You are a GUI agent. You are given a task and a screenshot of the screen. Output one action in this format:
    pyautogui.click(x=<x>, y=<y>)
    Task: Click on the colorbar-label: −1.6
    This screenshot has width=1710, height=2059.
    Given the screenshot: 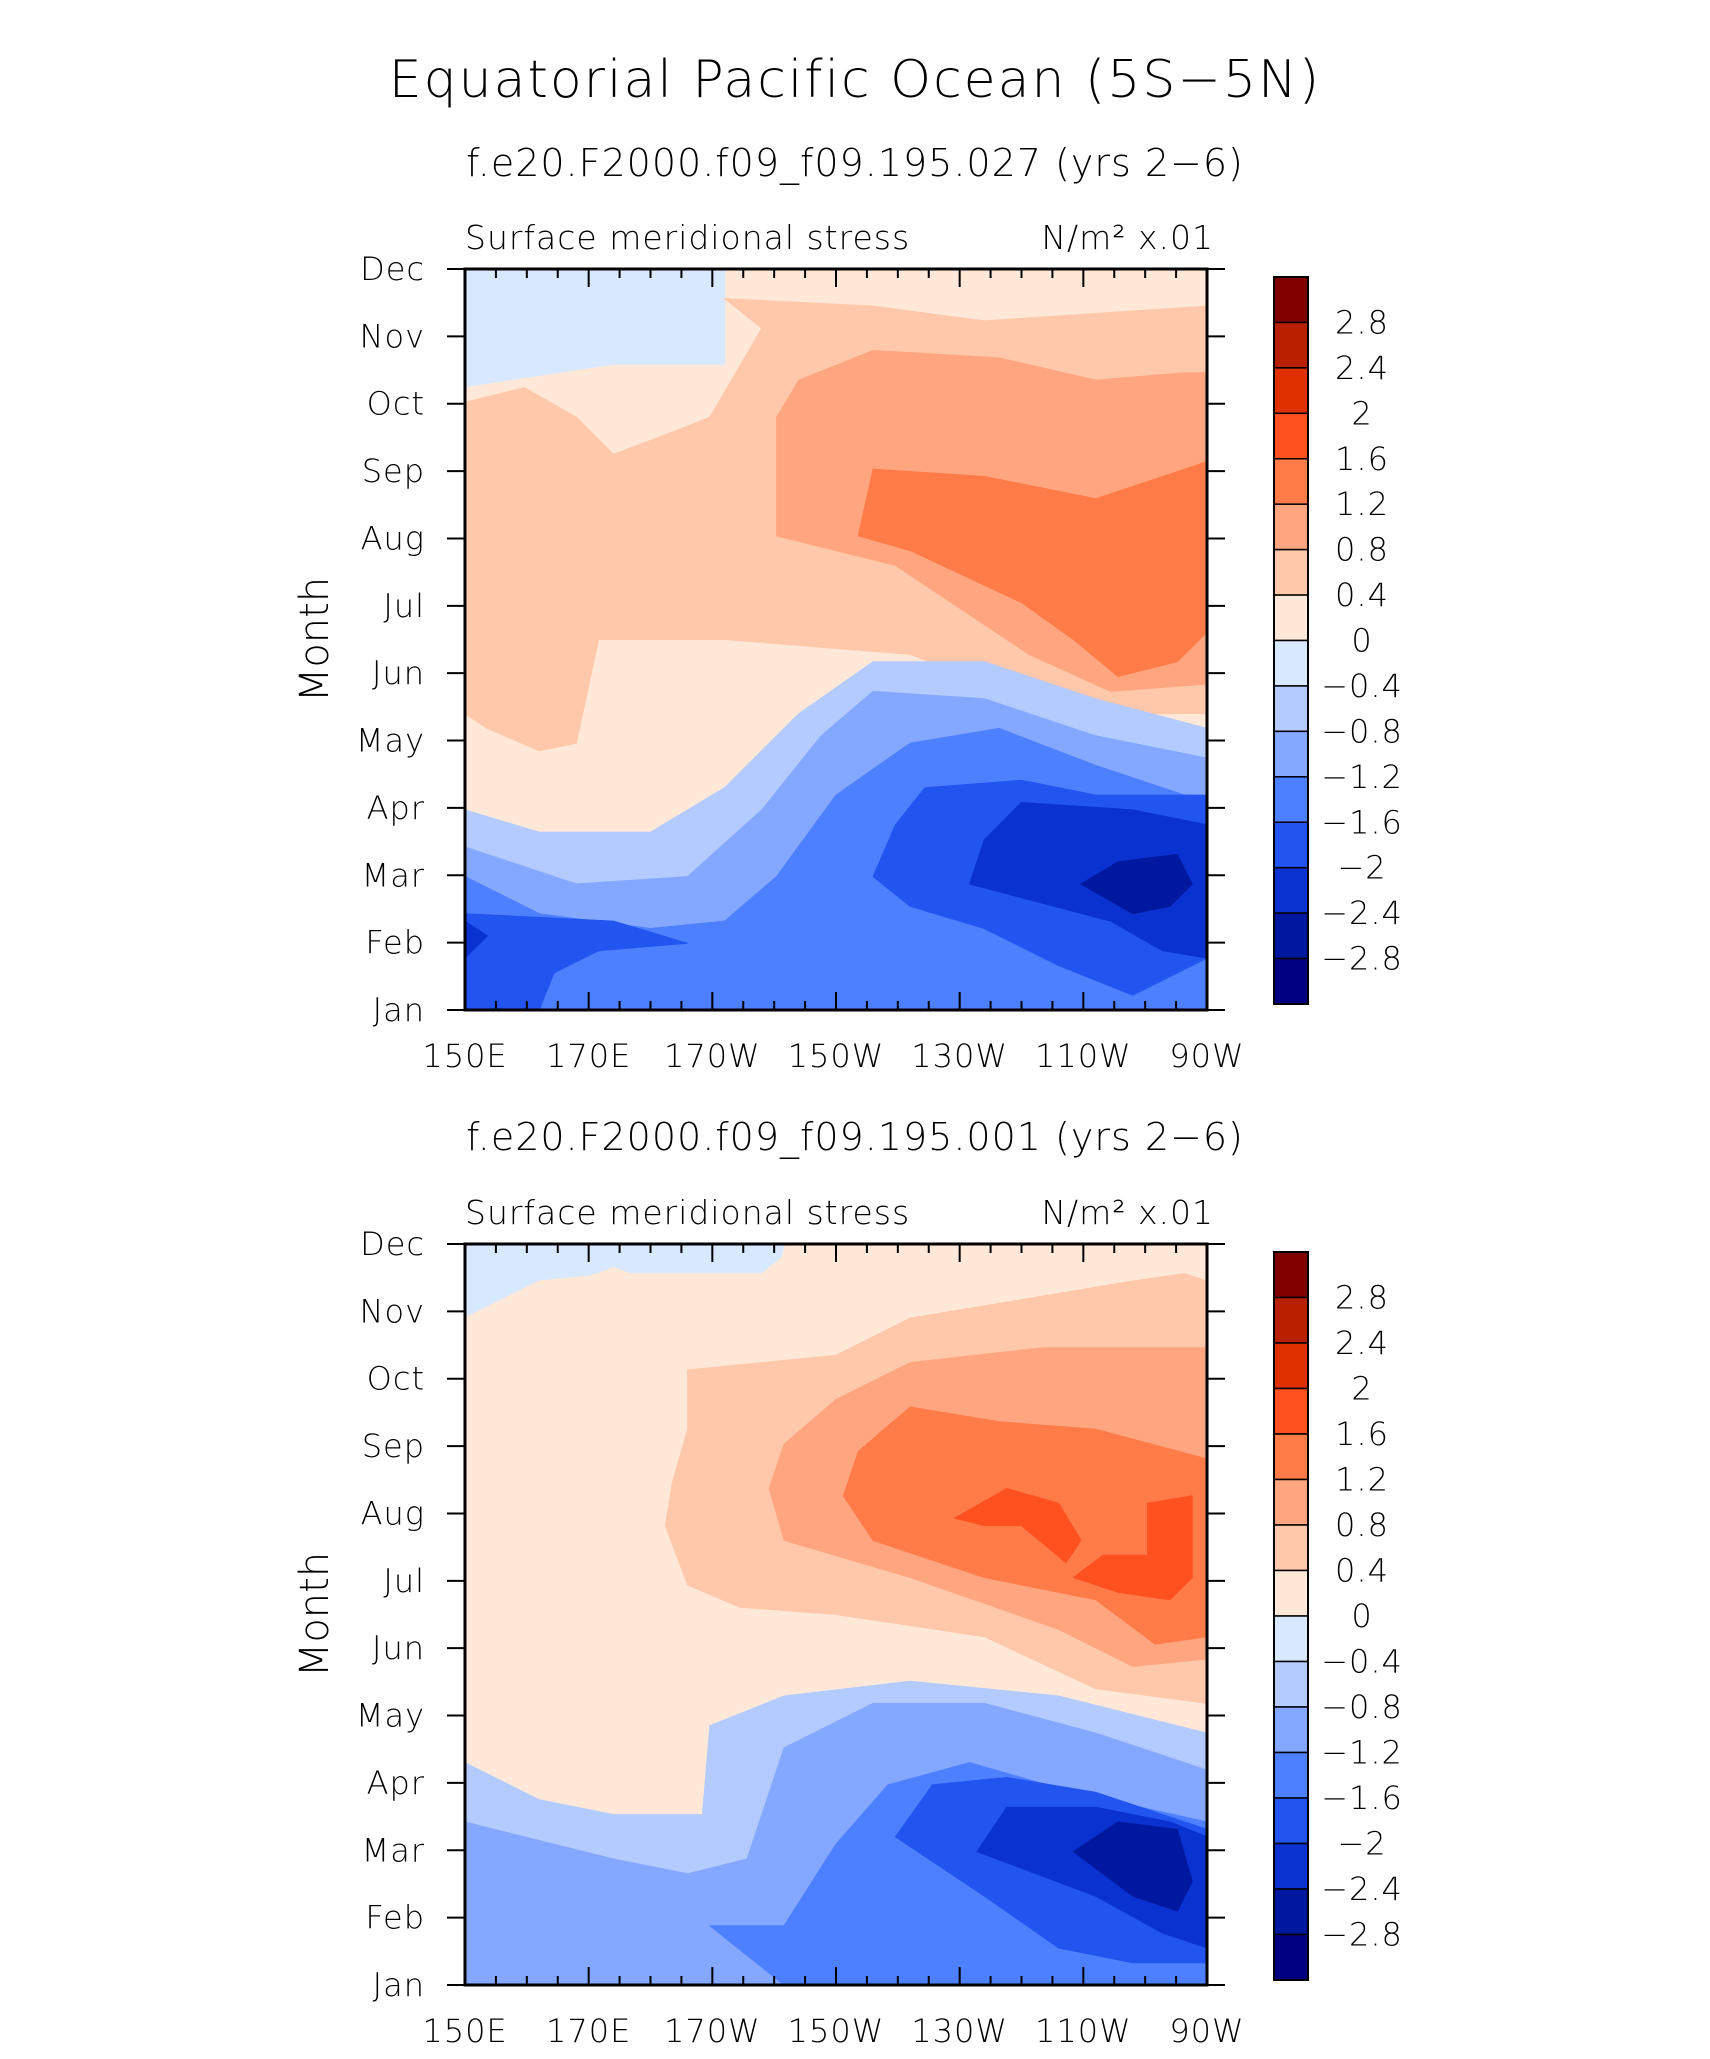 What is the action you would take?
    pyautogui.click(x=1362, y=1798)
    